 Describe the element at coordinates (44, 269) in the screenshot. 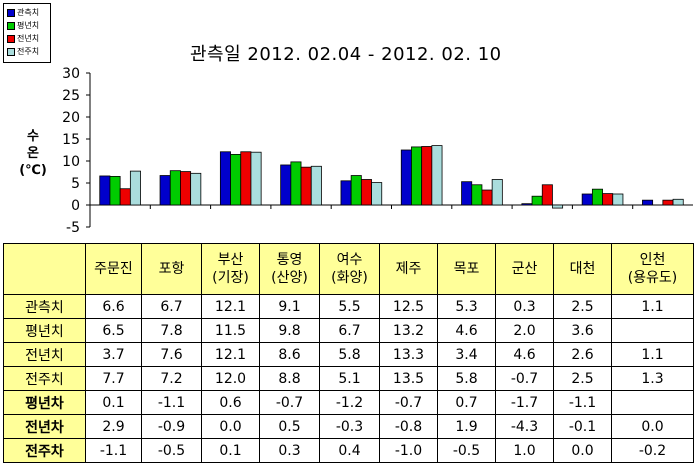

I see `table-corner-cell` at that location.